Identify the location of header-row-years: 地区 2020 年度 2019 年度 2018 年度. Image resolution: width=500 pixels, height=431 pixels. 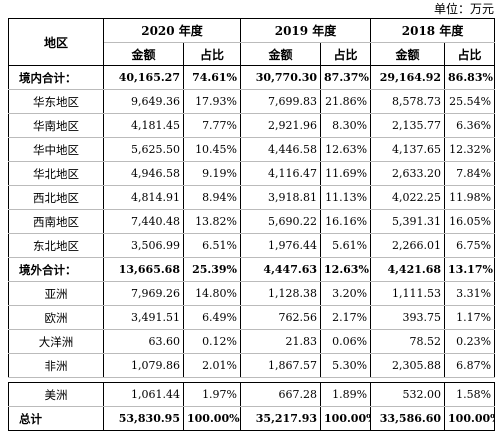
(252, 42).